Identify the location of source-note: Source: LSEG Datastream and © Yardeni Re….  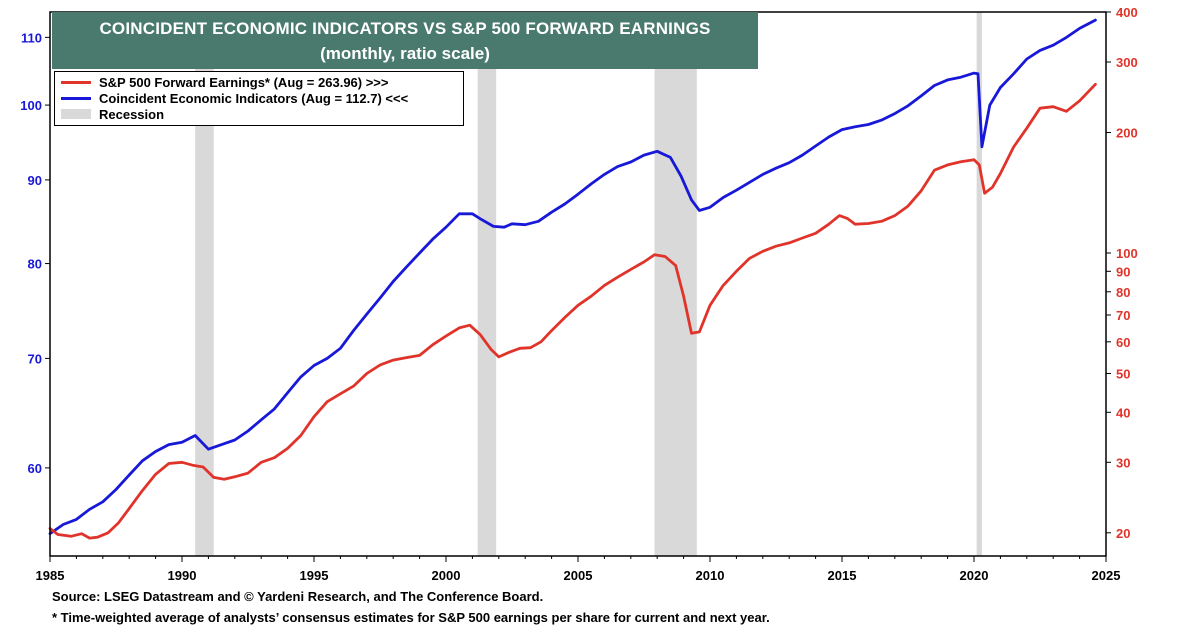
(298, 596).